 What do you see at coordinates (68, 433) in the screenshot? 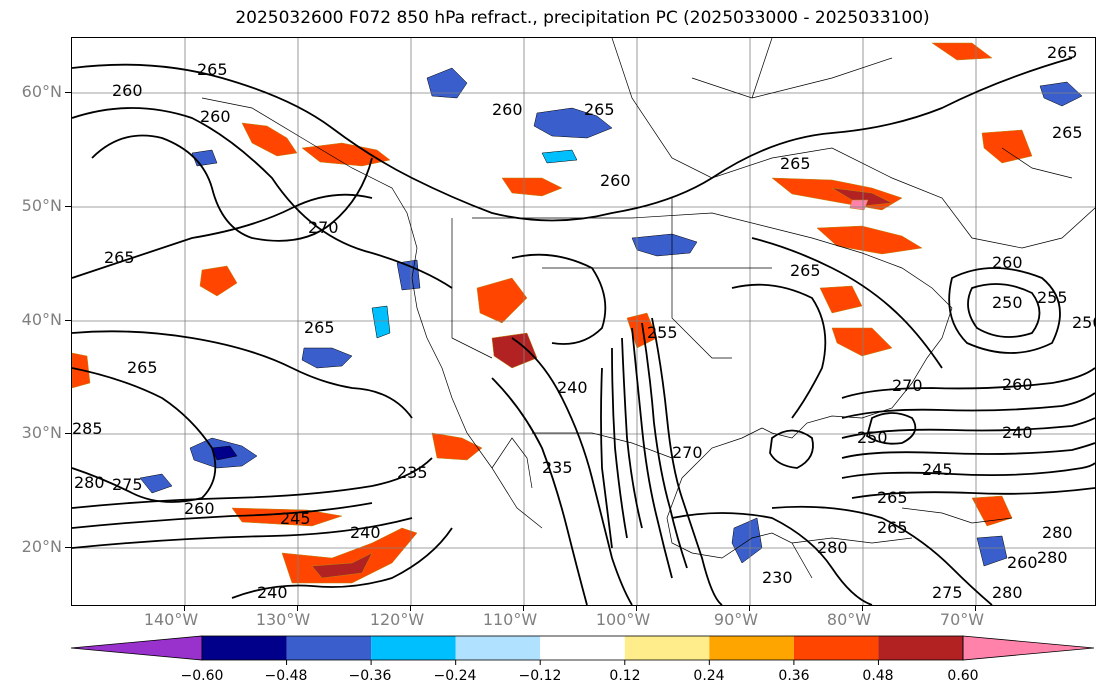
I see `tick-30n` at bounding box center [68, 433].